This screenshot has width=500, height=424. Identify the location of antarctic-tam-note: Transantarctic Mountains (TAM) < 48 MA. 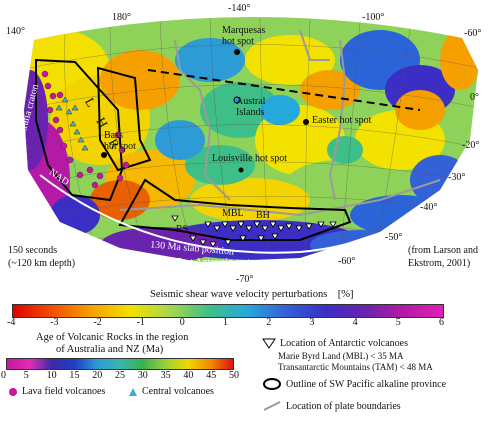
(355, 367).